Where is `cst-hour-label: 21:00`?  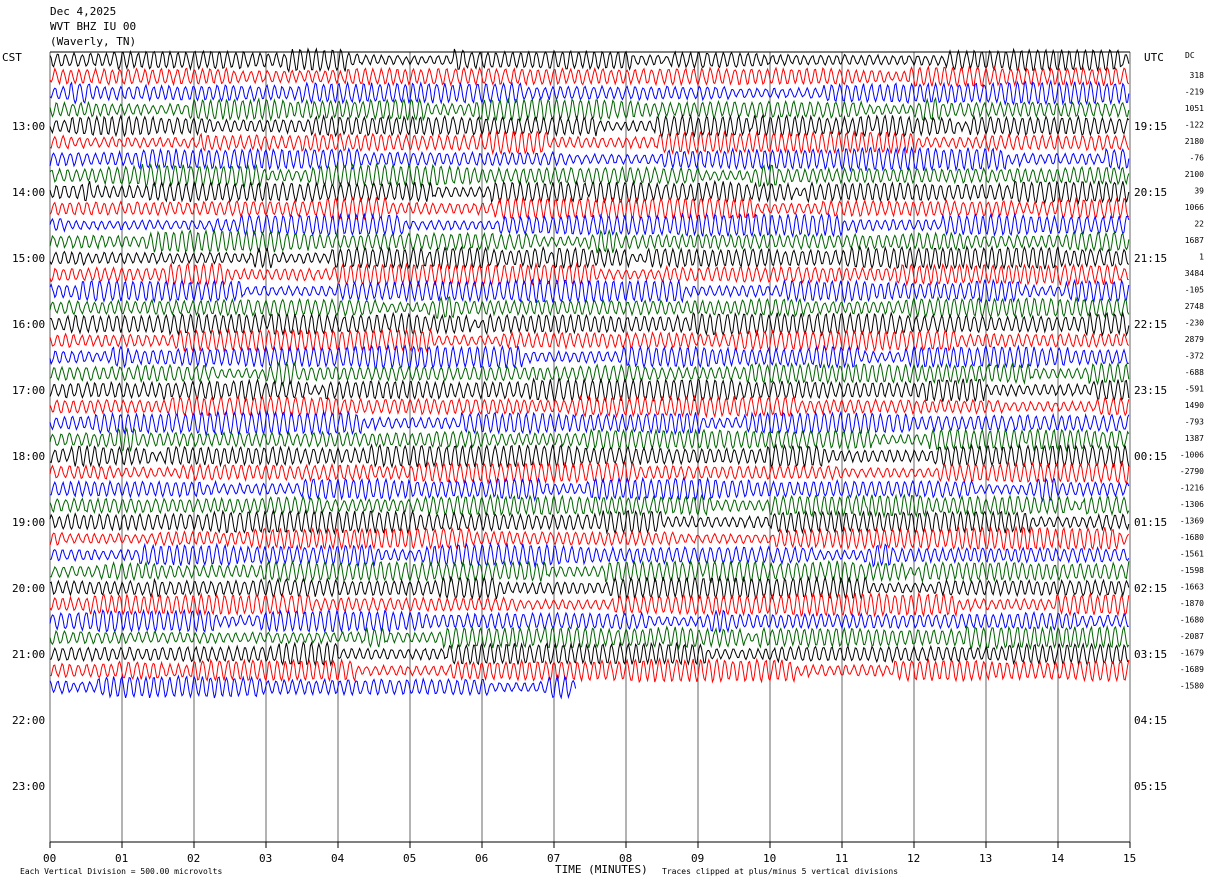
cst-hour-label: 21:00 is located at coordinates (28, 654).